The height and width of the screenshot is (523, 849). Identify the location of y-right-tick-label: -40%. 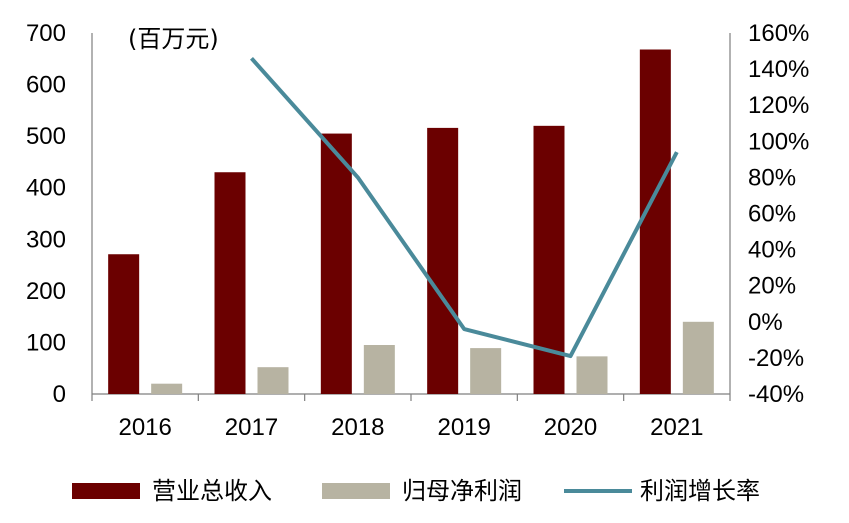
(776, 394).